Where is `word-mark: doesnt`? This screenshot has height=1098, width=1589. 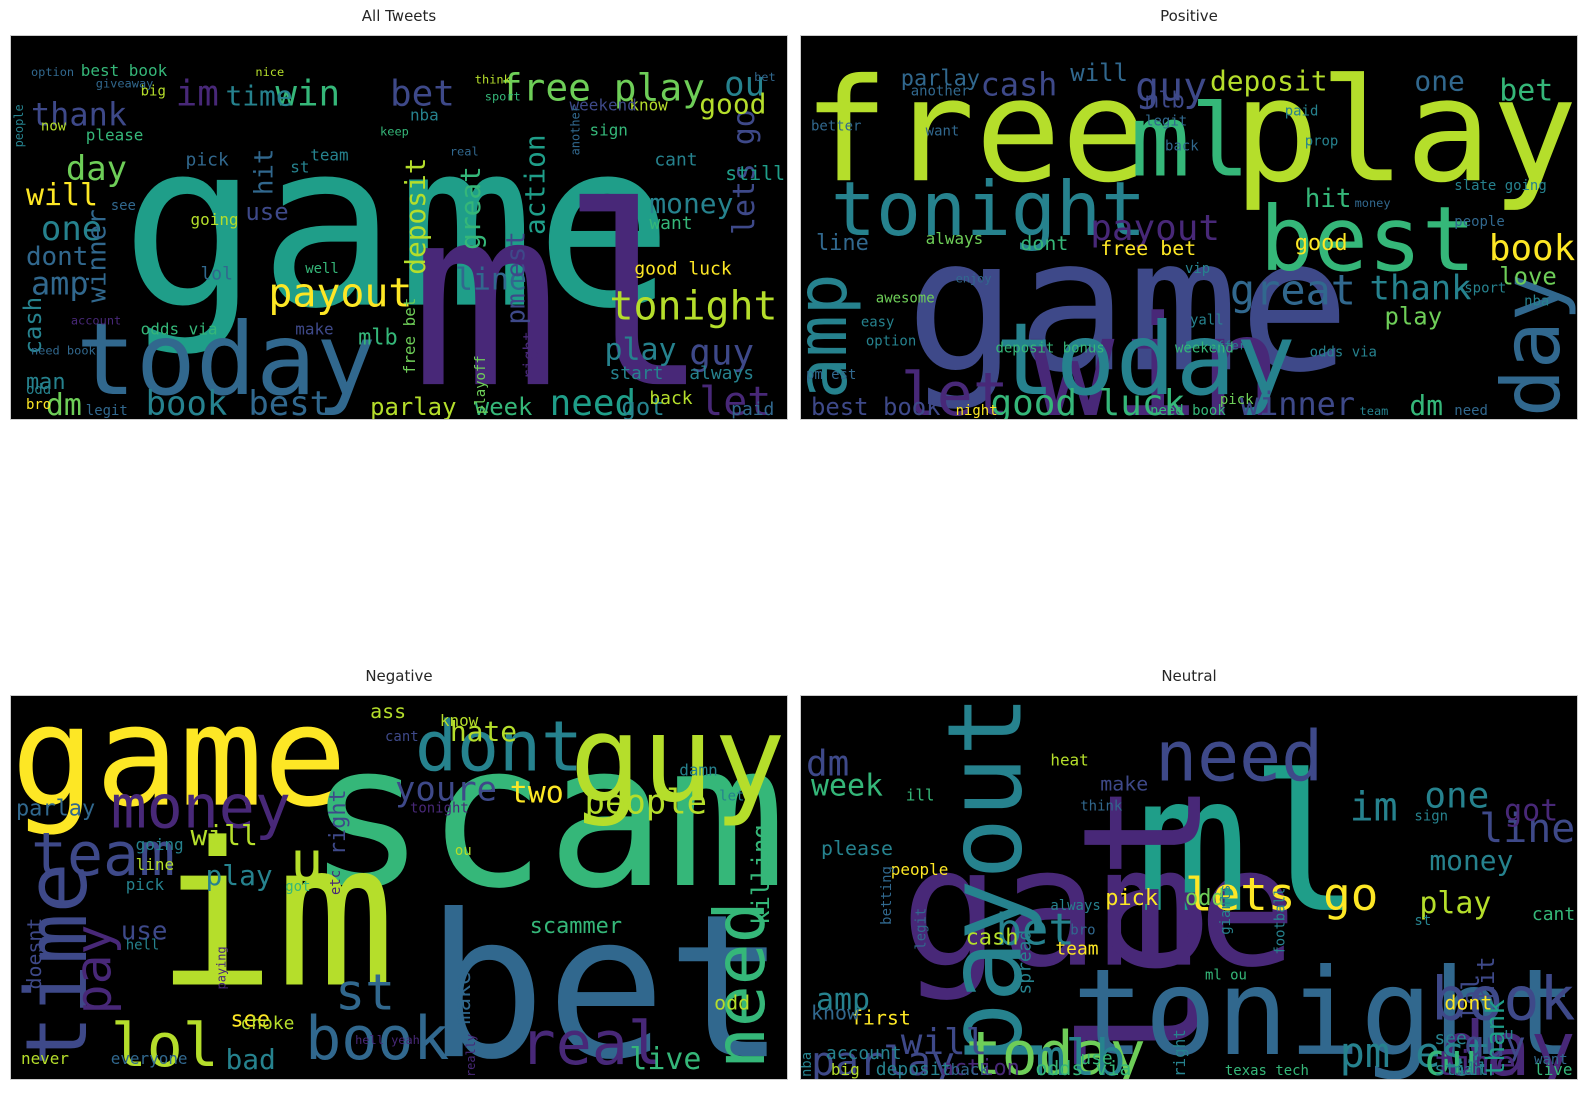 word-mark: doesnt is located at coordinates (34, 954).